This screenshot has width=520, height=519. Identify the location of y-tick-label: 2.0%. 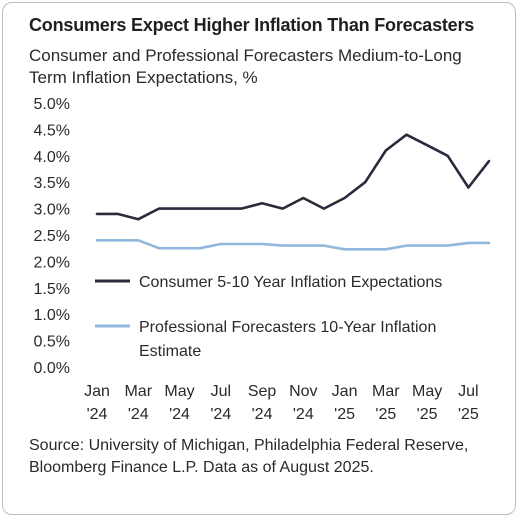
(52, 262).